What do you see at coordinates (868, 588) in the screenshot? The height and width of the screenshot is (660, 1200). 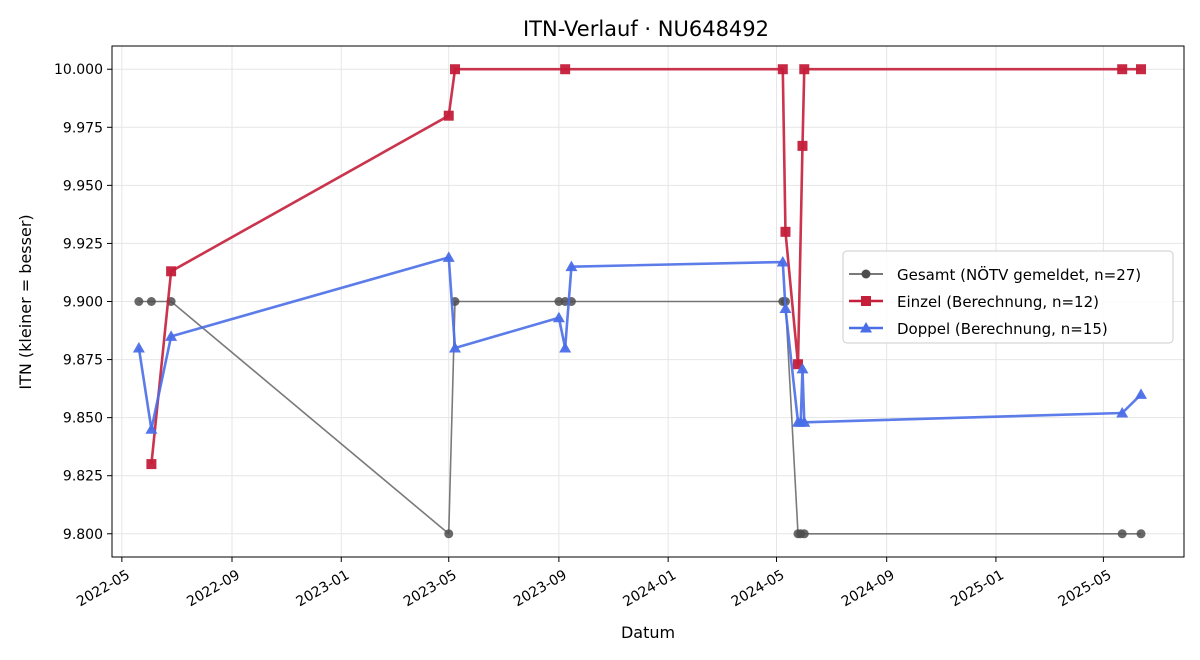 I see `x-tick-label: 2024-09` at bounding box center [868, 588].